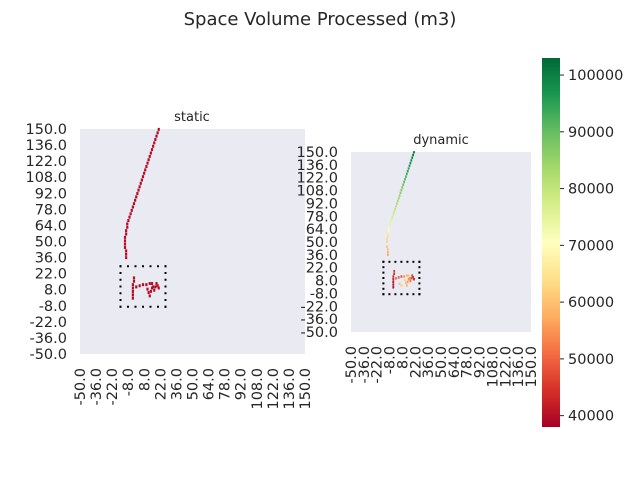 The height and width of the screenshot is (480, 640). I want to click on x-tick-label: 150.0, so click(532, 367).